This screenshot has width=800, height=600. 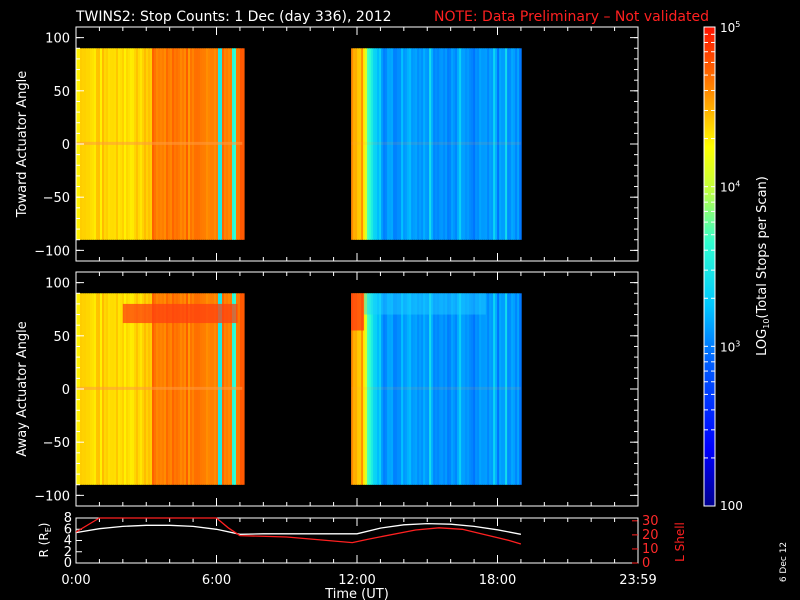 What do you see at coordinates (730, 27) in the screenshot?
I see `colorbar-tick-label: 10⁵` at bounding box center [730, 27].